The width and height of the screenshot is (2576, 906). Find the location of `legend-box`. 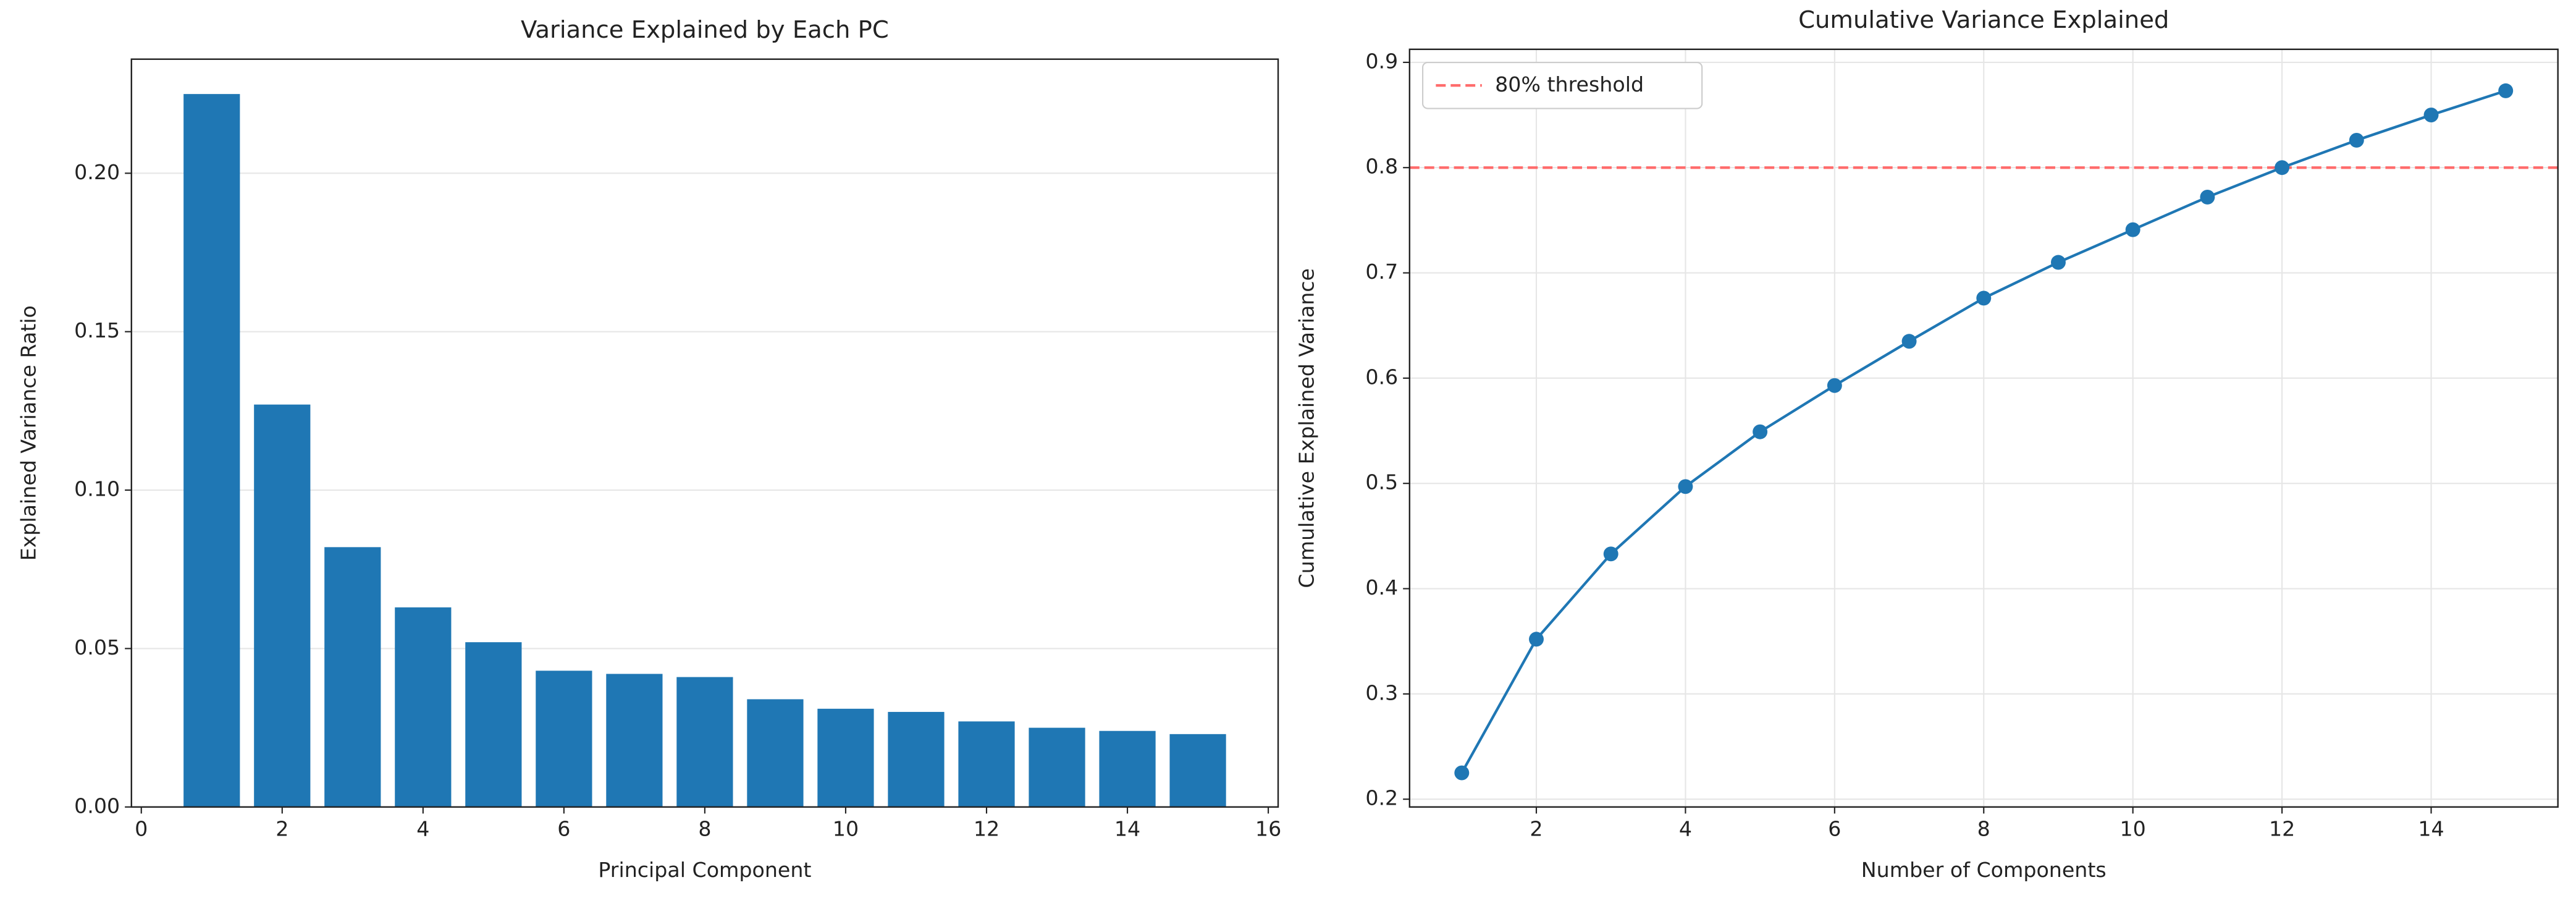

legend-box is located at coordinates (1562, 85).